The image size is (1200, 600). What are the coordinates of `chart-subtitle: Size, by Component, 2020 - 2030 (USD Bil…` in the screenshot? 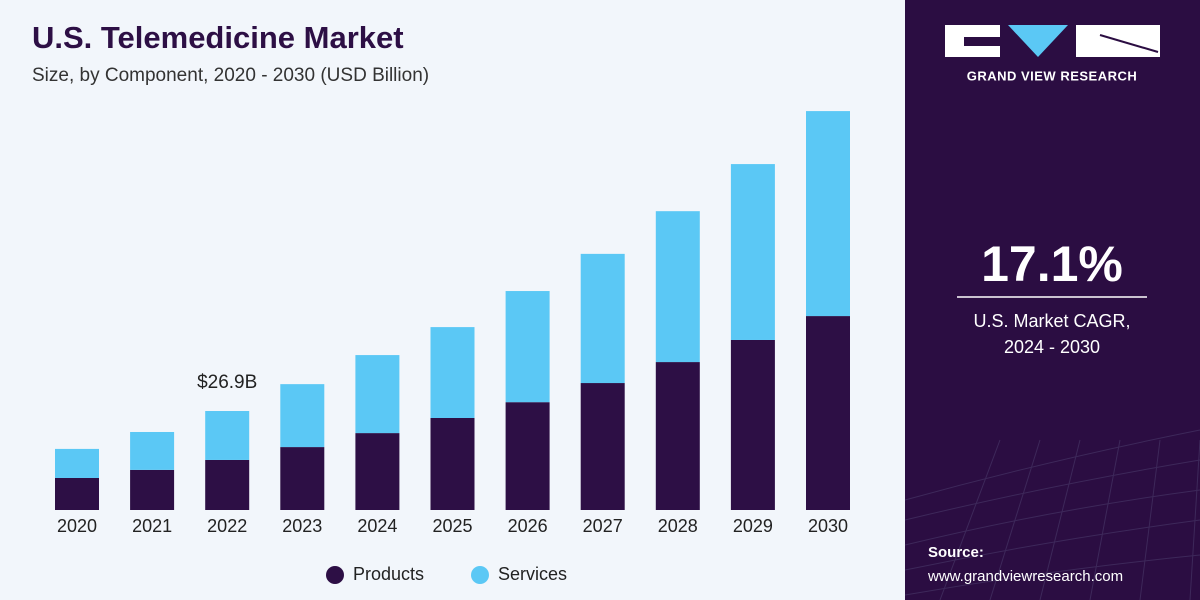 It's located at (230, 75).